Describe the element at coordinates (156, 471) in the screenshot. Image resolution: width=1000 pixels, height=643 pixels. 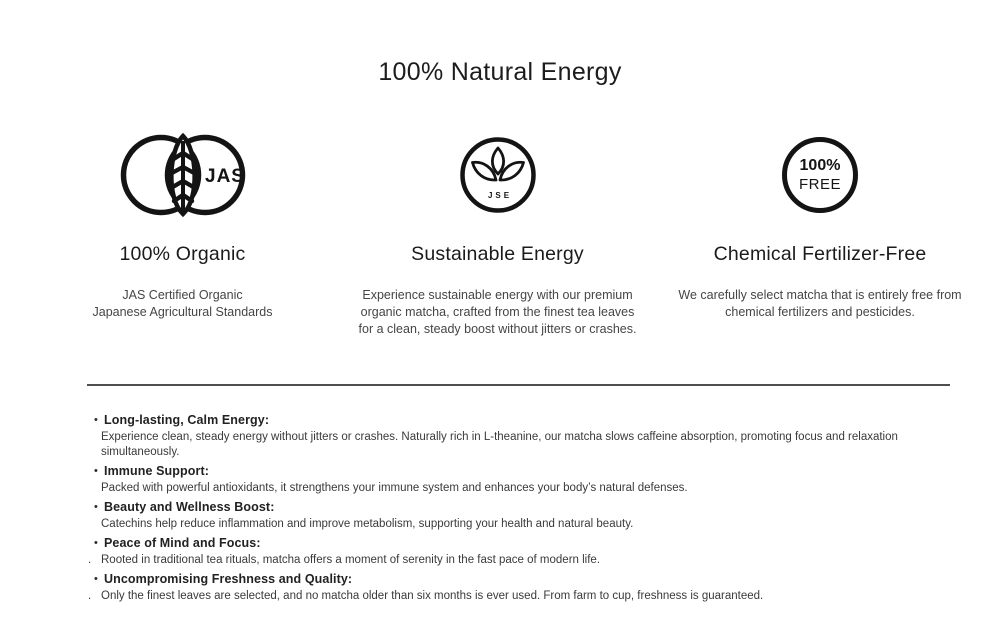
I see `benefit-title-text: Immune Support:` at that location.